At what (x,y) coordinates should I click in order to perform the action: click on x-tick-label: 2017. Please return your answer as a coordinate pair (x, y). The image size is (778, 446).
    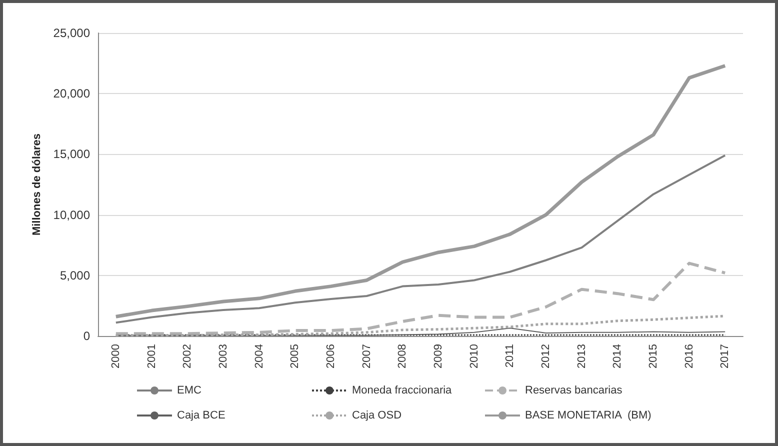
    Looking at the image, I should click on (725, 356).